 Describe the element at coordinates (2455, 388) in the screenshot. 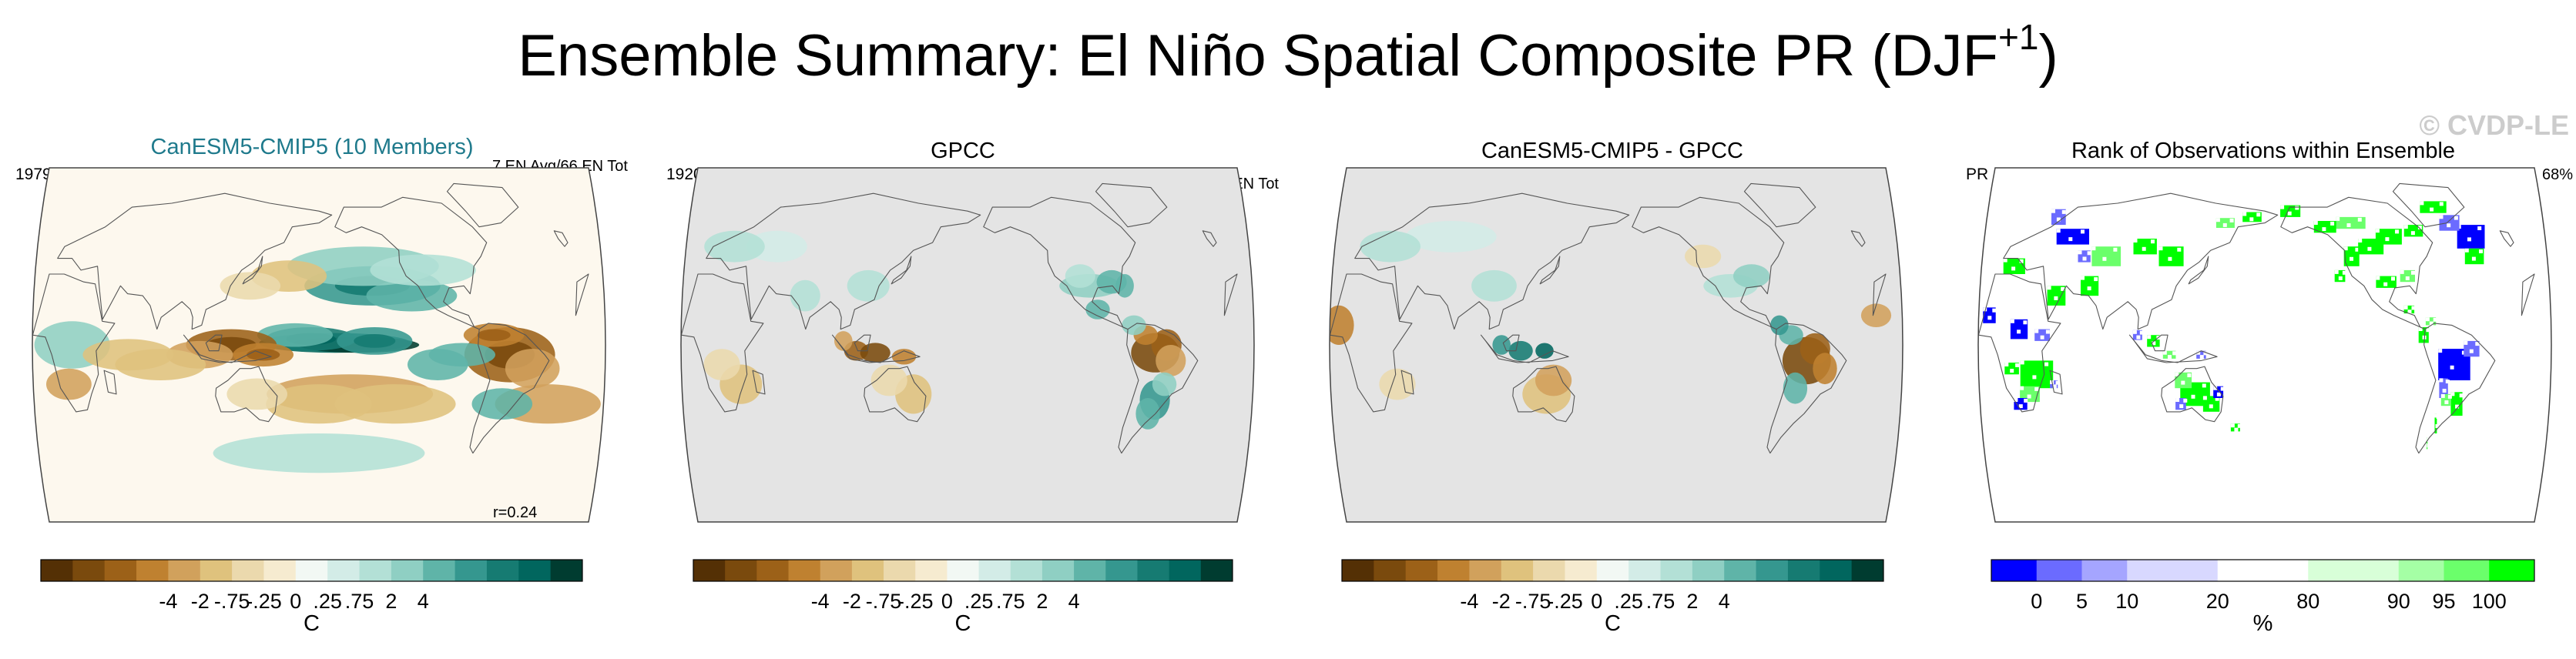

I see `coastline-samerica` at that location.